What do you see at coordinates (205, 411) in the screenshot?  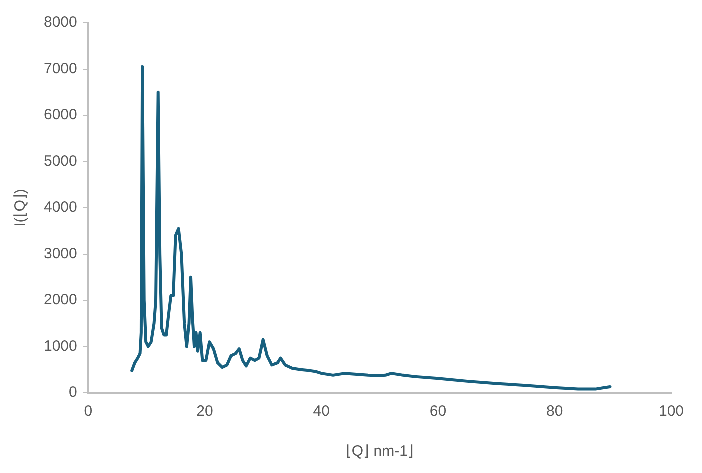 I see `x-tick-label: 20` at bounding box center [205, 411].